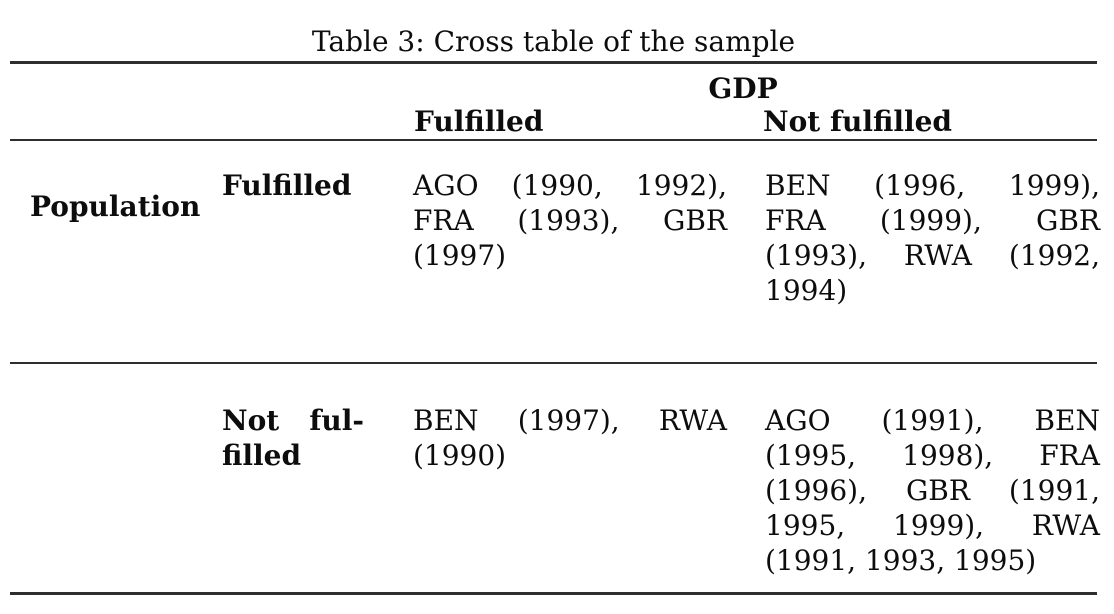 Image resolution: width=1114 pixels, height=614 pixels. Describe the element at coordinates (479, 121) in the screenshot. I see `column-header-fulfilled: Fulfilled` at that location.